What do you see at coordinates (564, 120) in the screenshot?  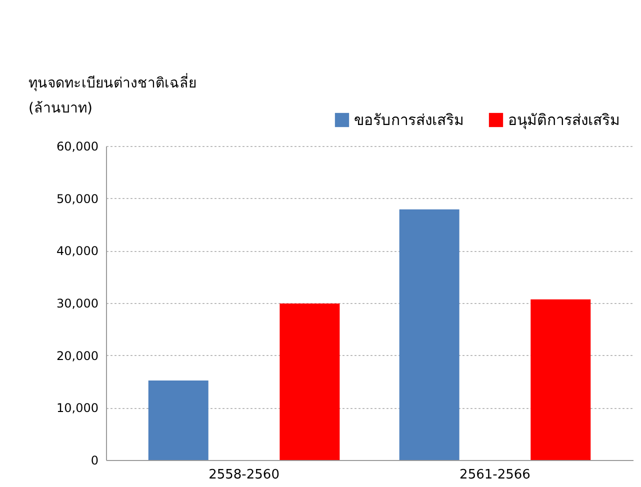 I see `legend-label: อนุมัติการส่งเสริม` at bounding box center [564, 120].